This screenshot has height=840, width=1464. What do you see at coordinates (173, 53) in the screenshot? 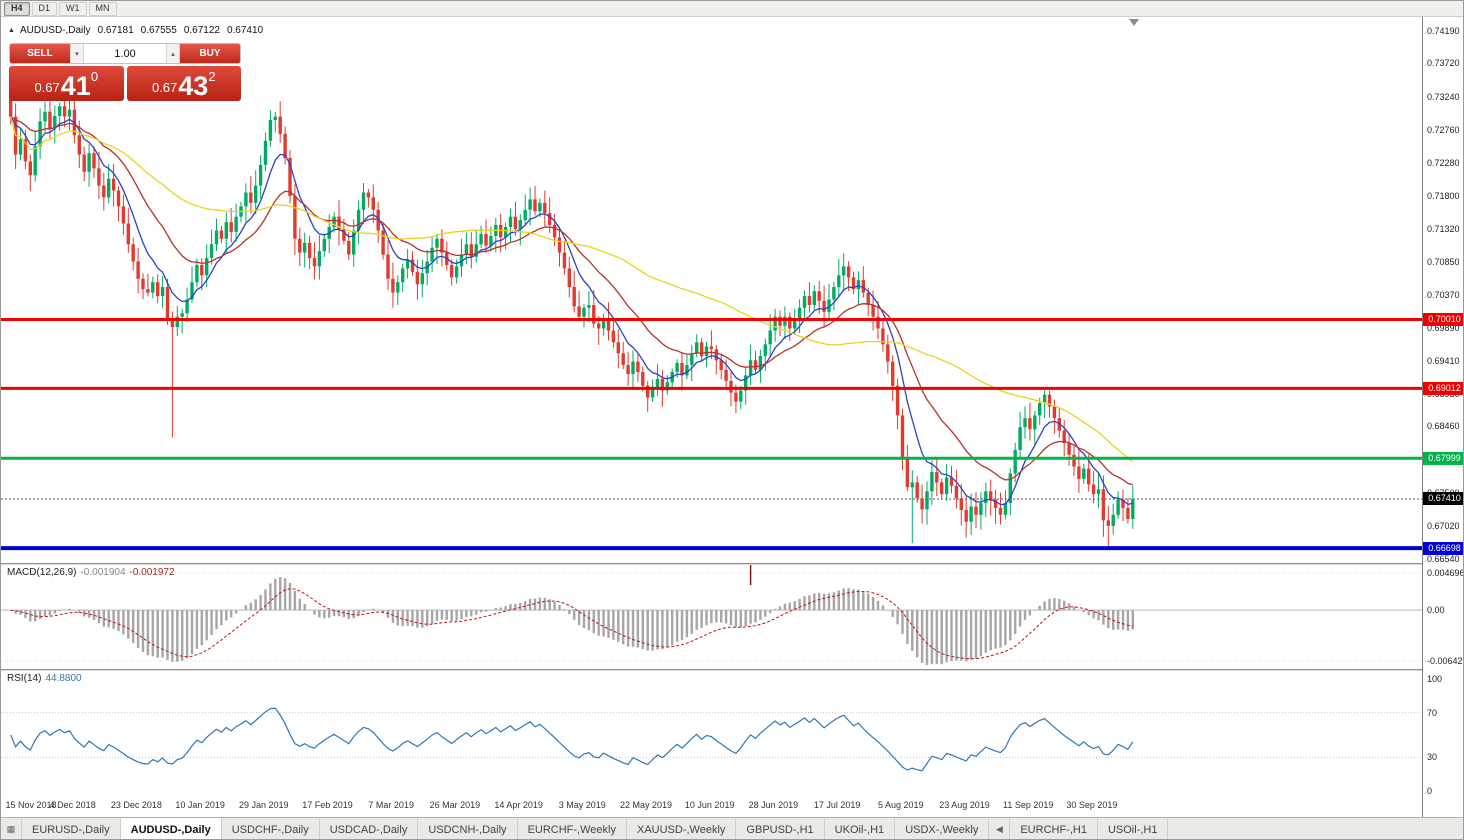
I see `volume-increase-icon: ▴` at bounding box center [173, 53].